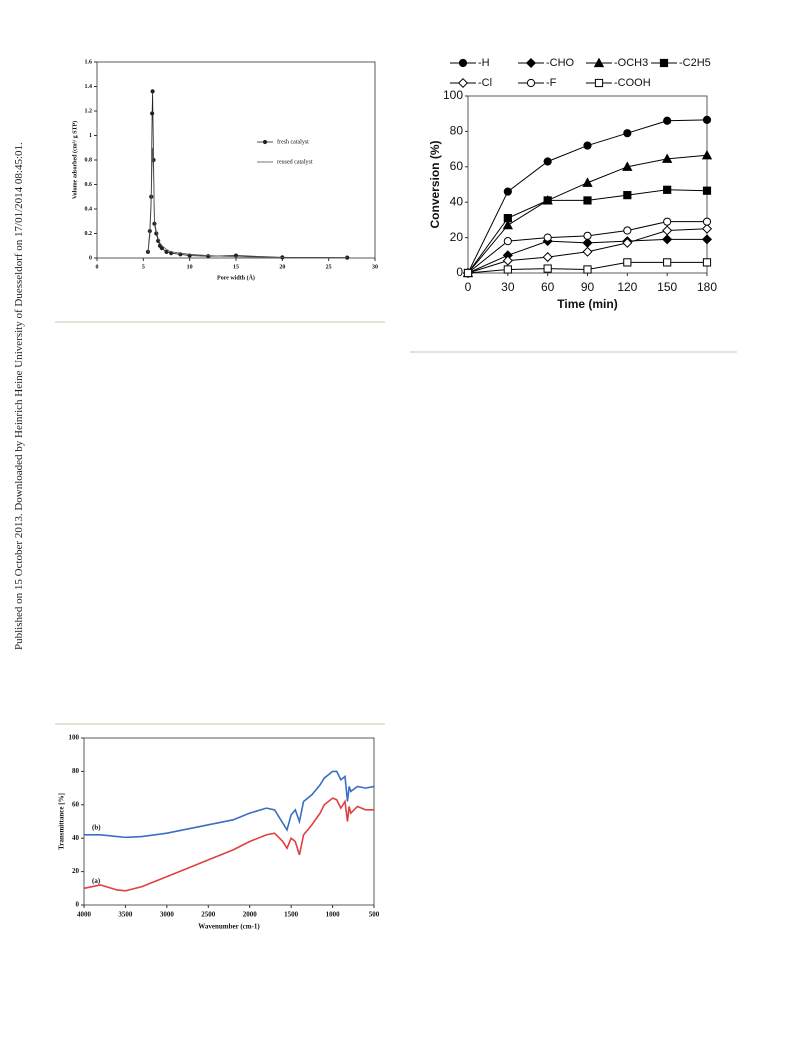 This screenshot has width=793, height=1039. I want to click on legend-label: fresh catalyst, so click(293, 141).